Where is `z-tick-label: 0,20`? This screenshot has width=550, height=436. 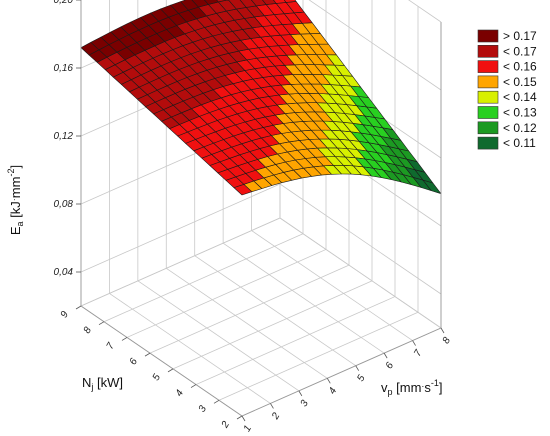
z-tick-label: 0,20 is located at coordinates (64, 3).